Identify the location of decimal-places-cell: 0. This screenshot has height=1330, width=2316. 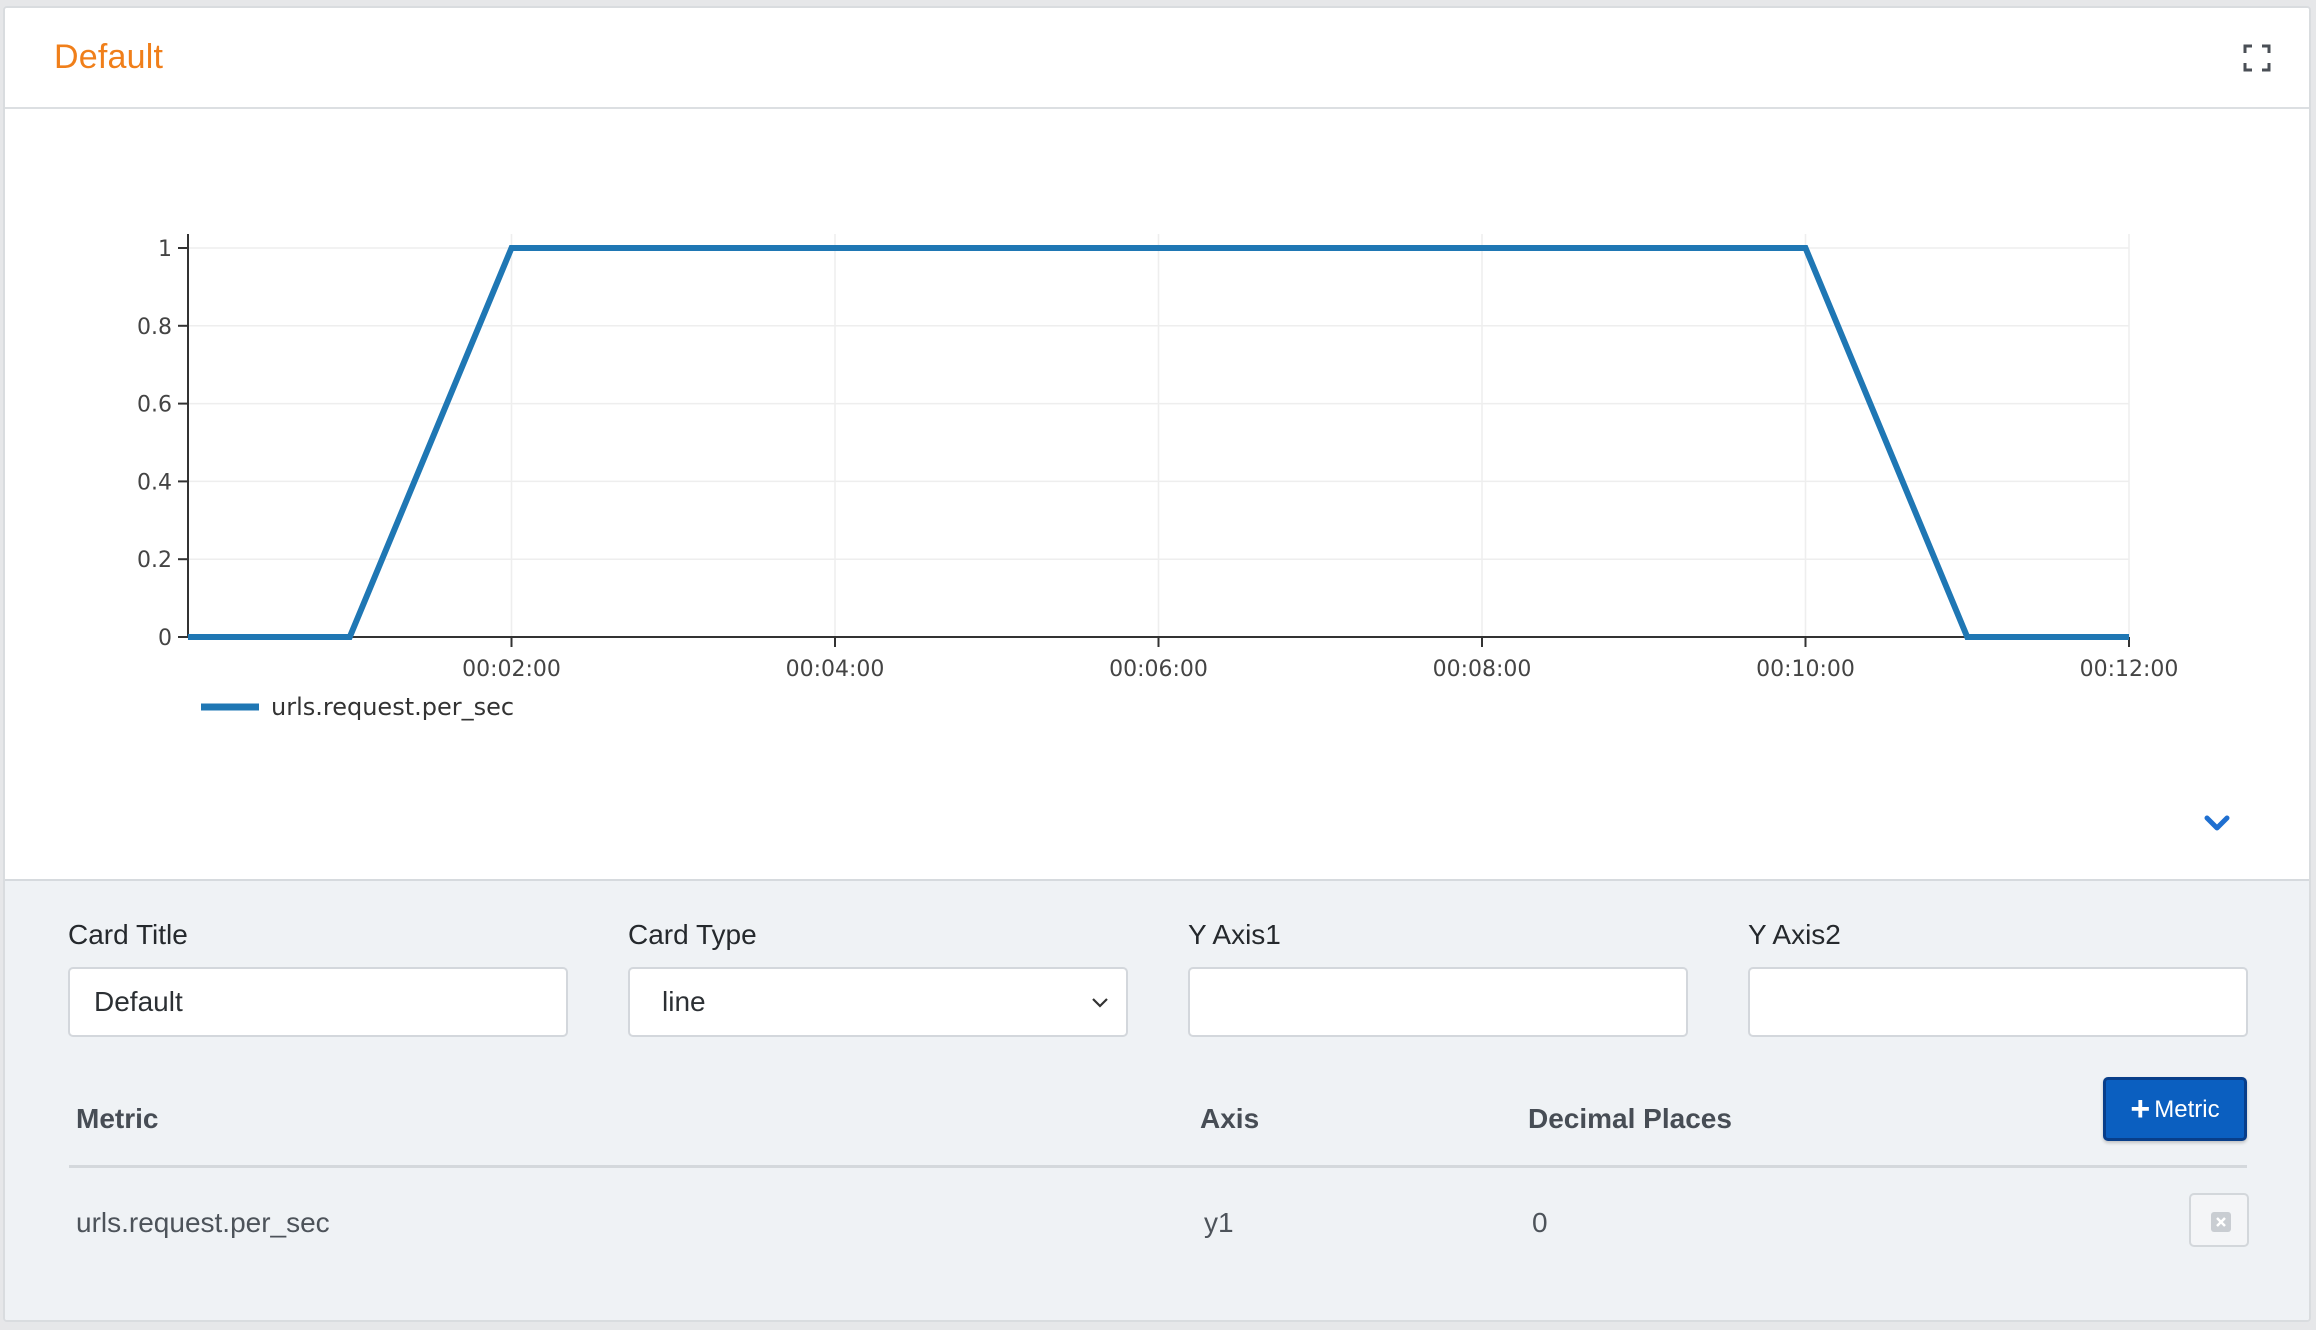
(1540, 1222).